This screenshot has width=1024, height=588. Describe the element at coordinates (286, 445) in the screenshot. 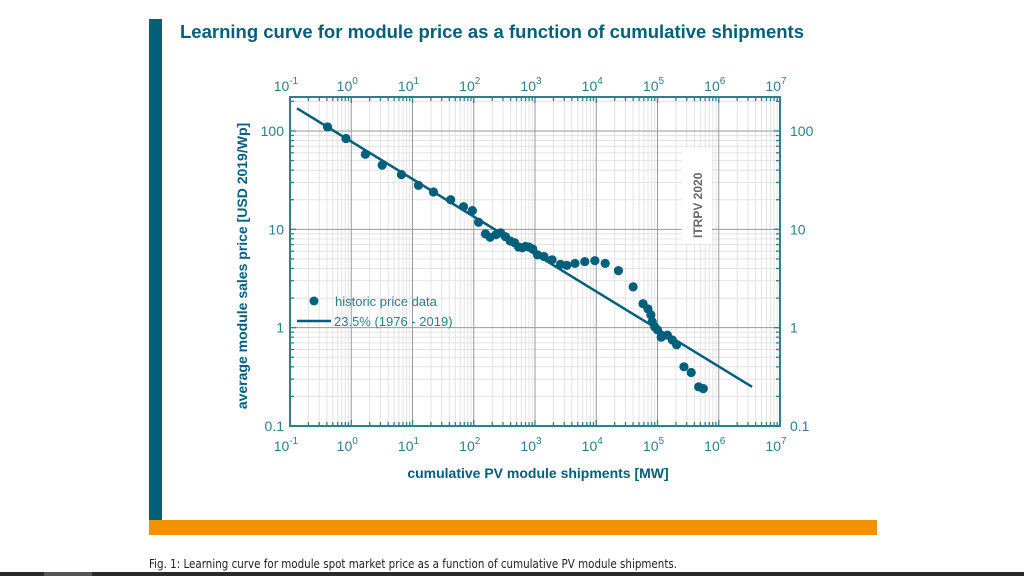

I see `x-tick-label-bottom: 10⁻¹` at that location.